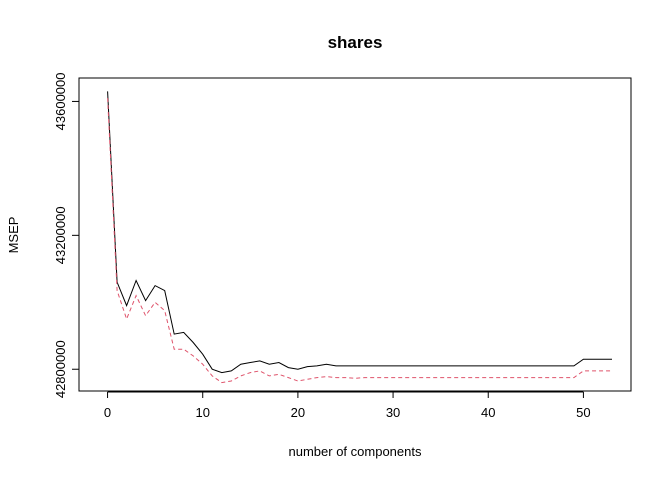  I want to click on chart-title: shares, so click(355, 42).